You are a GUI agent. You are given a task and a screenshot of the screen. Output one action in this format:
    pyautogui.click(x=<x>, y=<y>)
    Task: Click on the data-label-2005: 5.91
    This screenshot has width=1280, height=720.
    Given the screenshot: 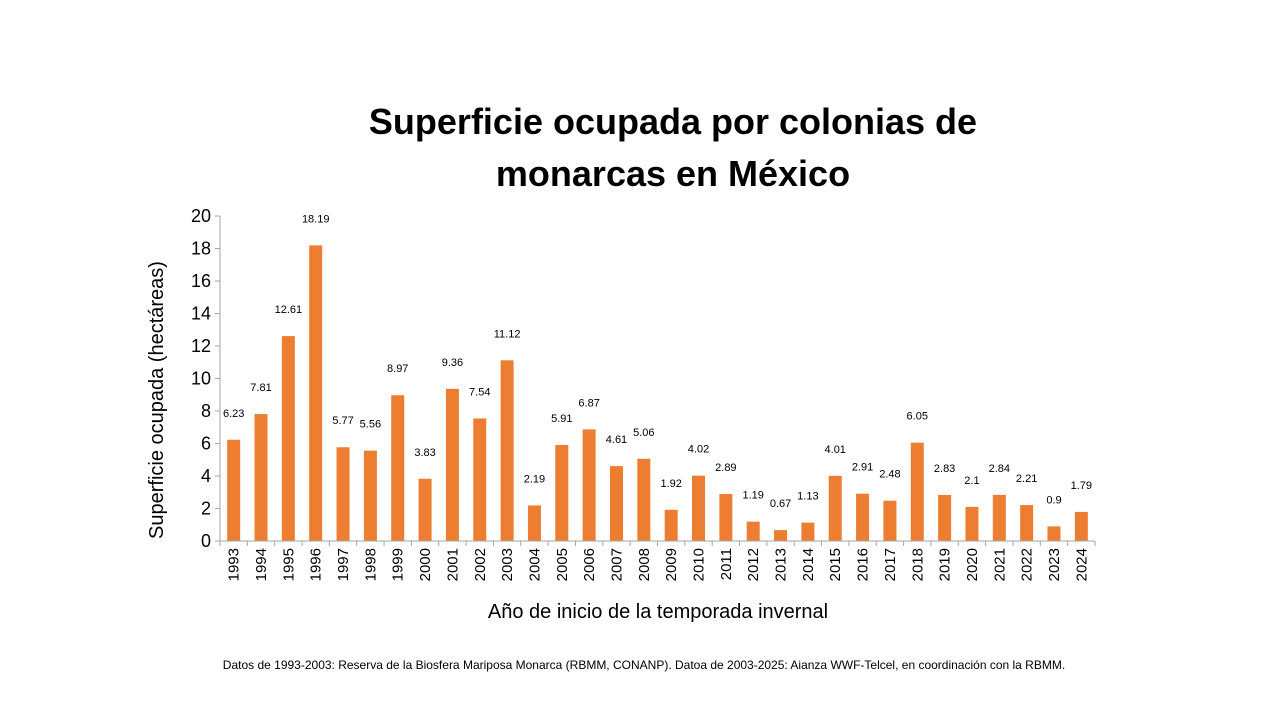 What is the action you would take?
    pyautogui.click(x=561, y=419)
    